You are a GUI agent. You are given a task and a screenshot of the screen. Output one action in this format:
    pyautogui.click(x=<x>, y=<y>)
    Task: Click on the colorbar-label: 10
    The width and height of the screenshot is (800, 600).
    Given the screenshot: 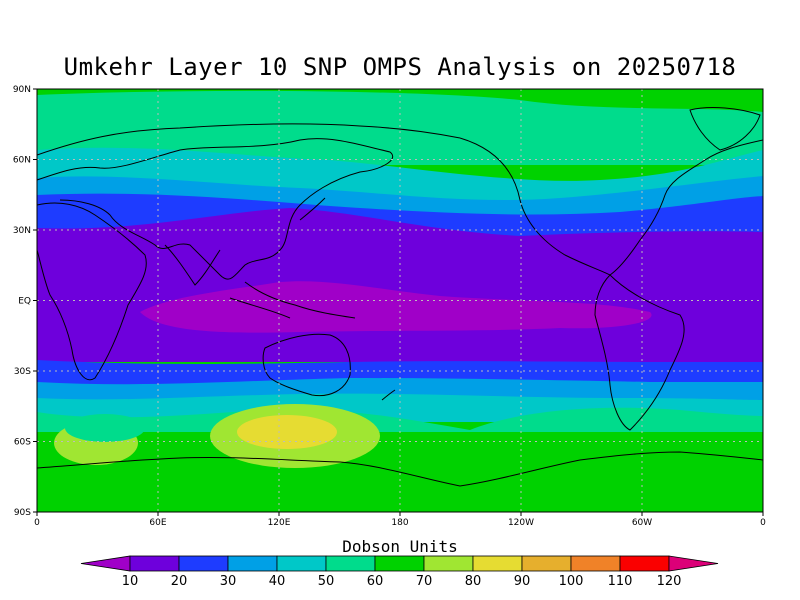 What is the action you would take?
    pyautogui.click(x=130, y=581)
    